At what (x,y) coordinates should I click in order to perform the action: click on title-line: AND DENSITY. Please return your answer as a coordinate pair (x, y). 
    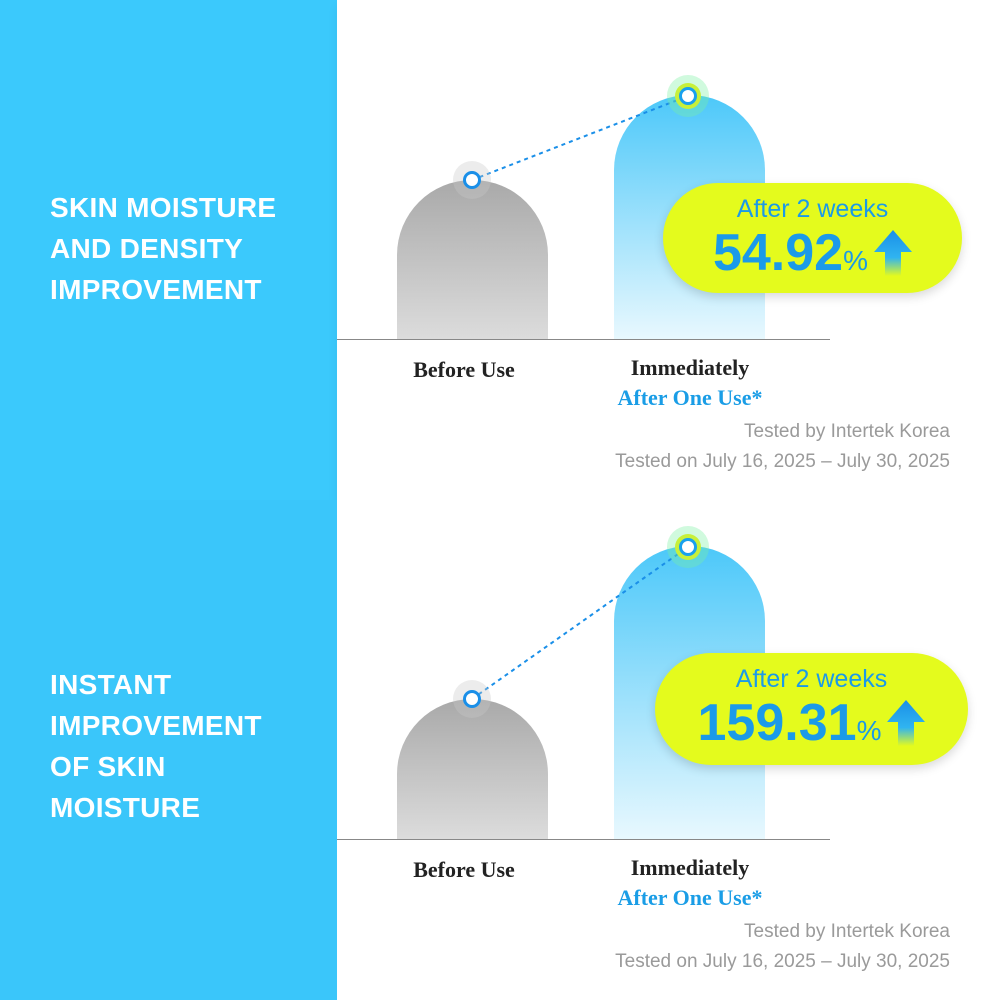
    Looking at the image, I should click on (147, 248).